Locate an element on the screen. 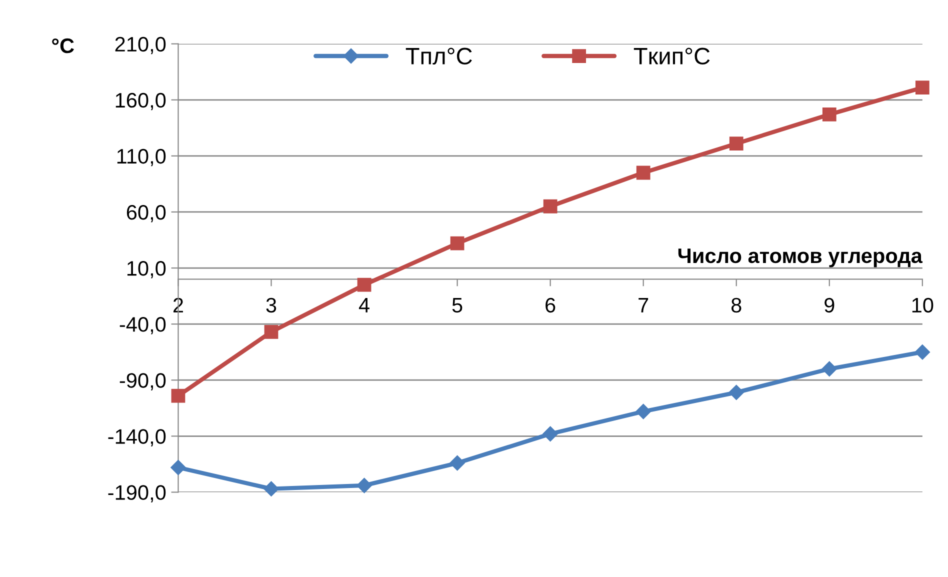  y-tick-label: 110,0 is located at coordinates (141, 157).